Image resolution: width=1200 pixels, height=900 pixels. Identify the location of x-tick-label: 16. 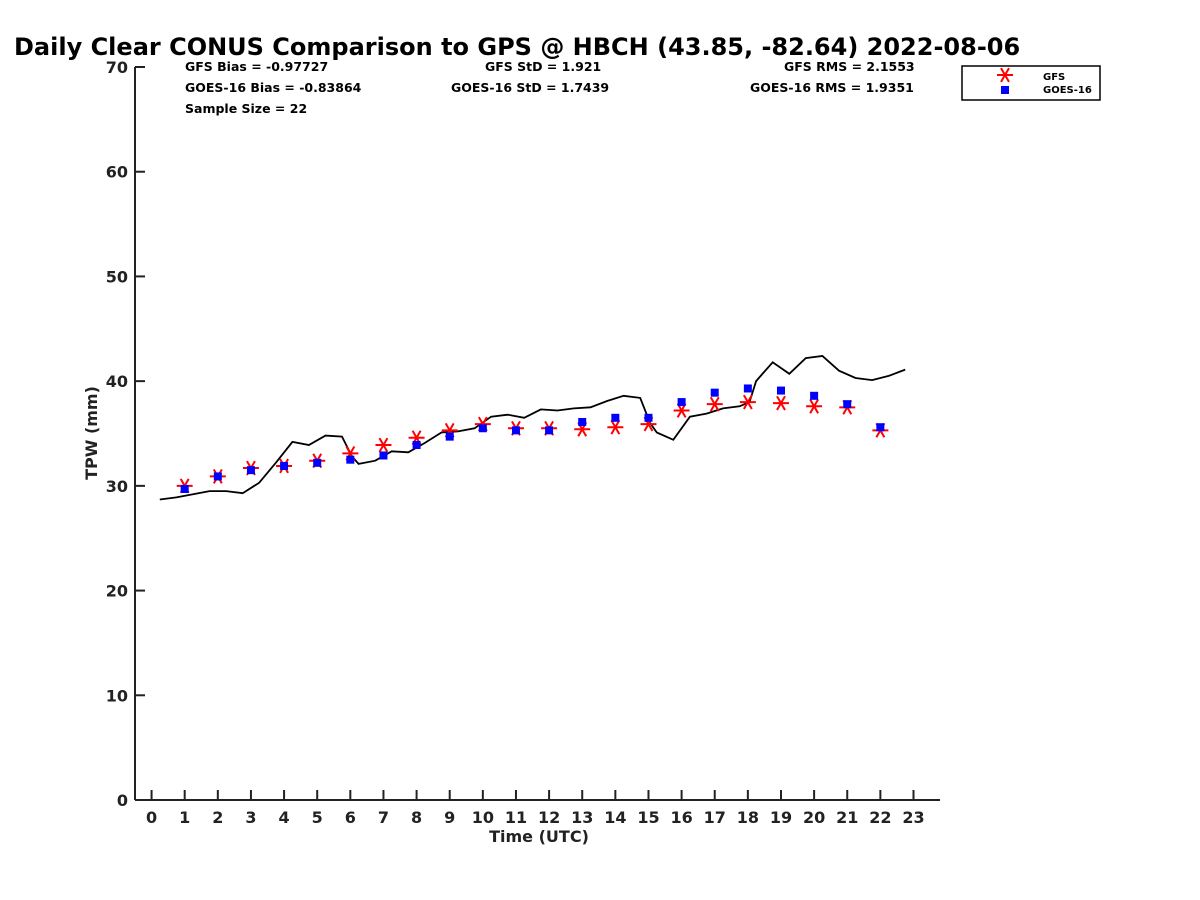
(681, 817).